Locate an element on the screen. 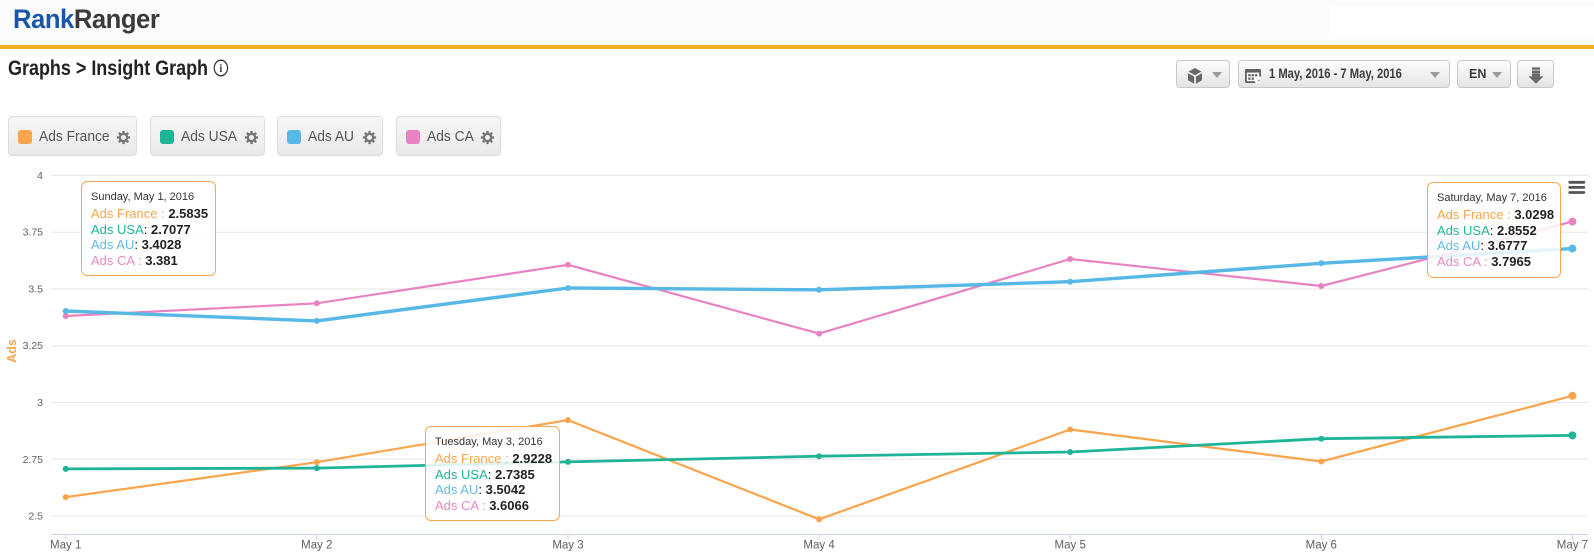  svg-text: May 6 is located at coordinates (1321, 546).